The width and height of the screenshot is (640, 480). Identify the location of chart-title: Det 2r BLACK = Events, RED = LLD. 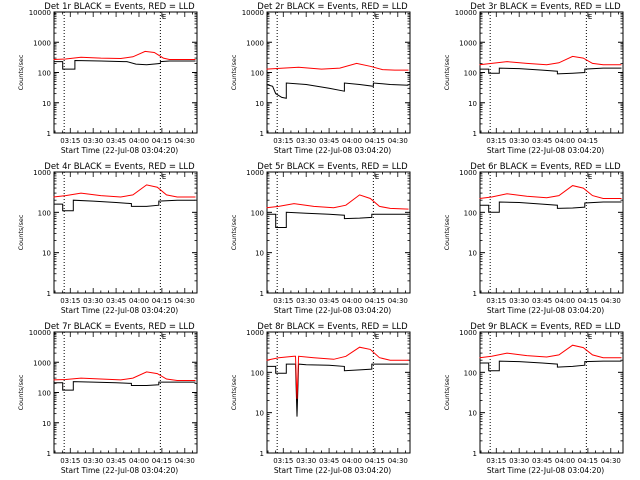
(332, 7).